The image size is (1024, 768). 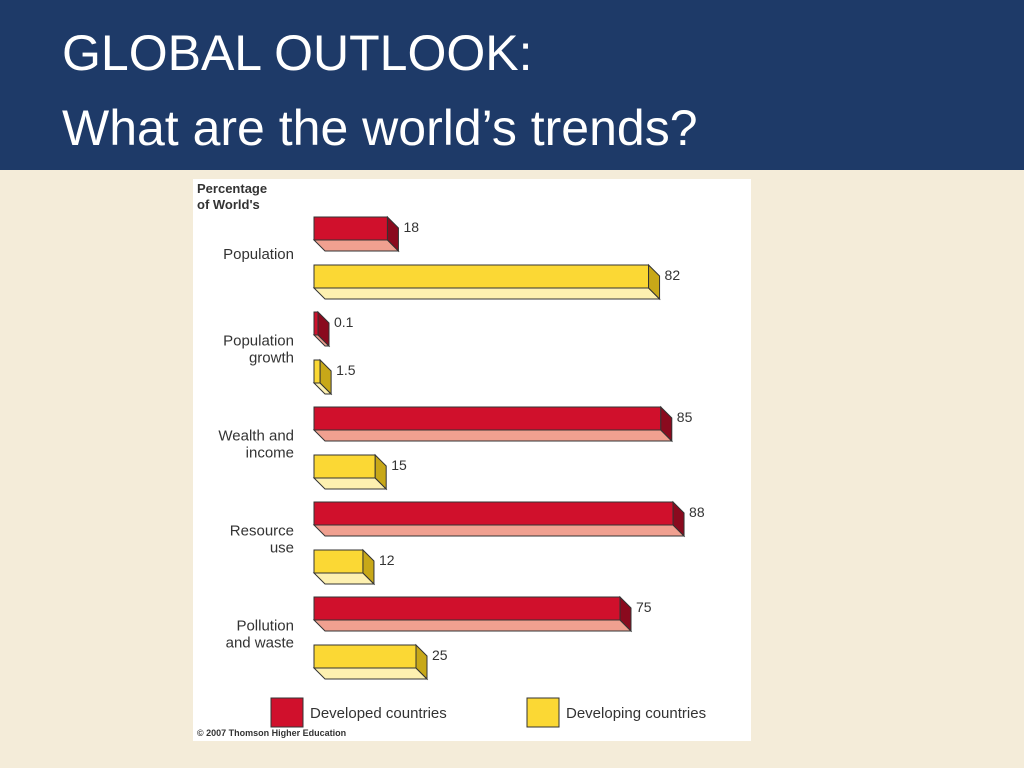 What do you see at coordinates (440, 655) in the screenshot?
I see `bar-value-label: 25` at bounding box center [440, 655].